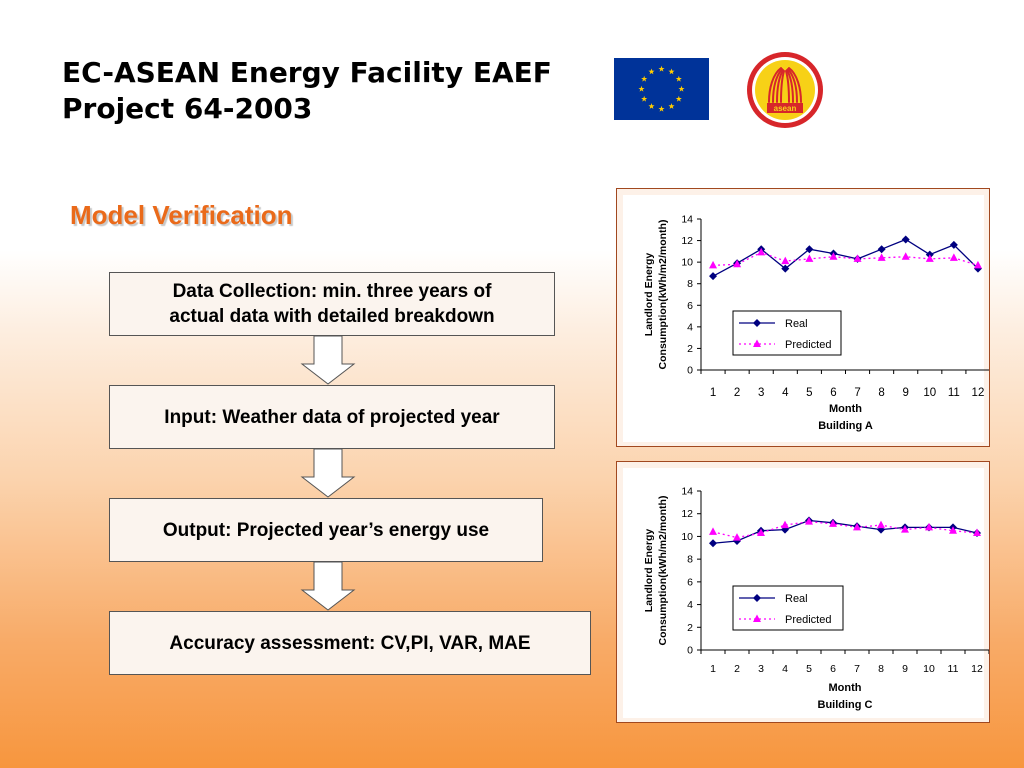 The image size is (1024, 768). Describe the element at coordinates (977, 669) in the screenshot. I see `x-tick-label: 12` at that location.